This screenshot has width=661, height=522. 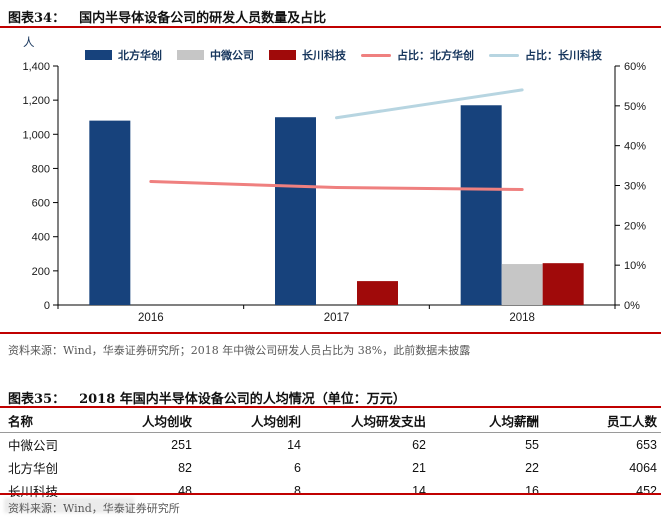 I want to click on value-cell-3: 55, so click(x=532, y=444).